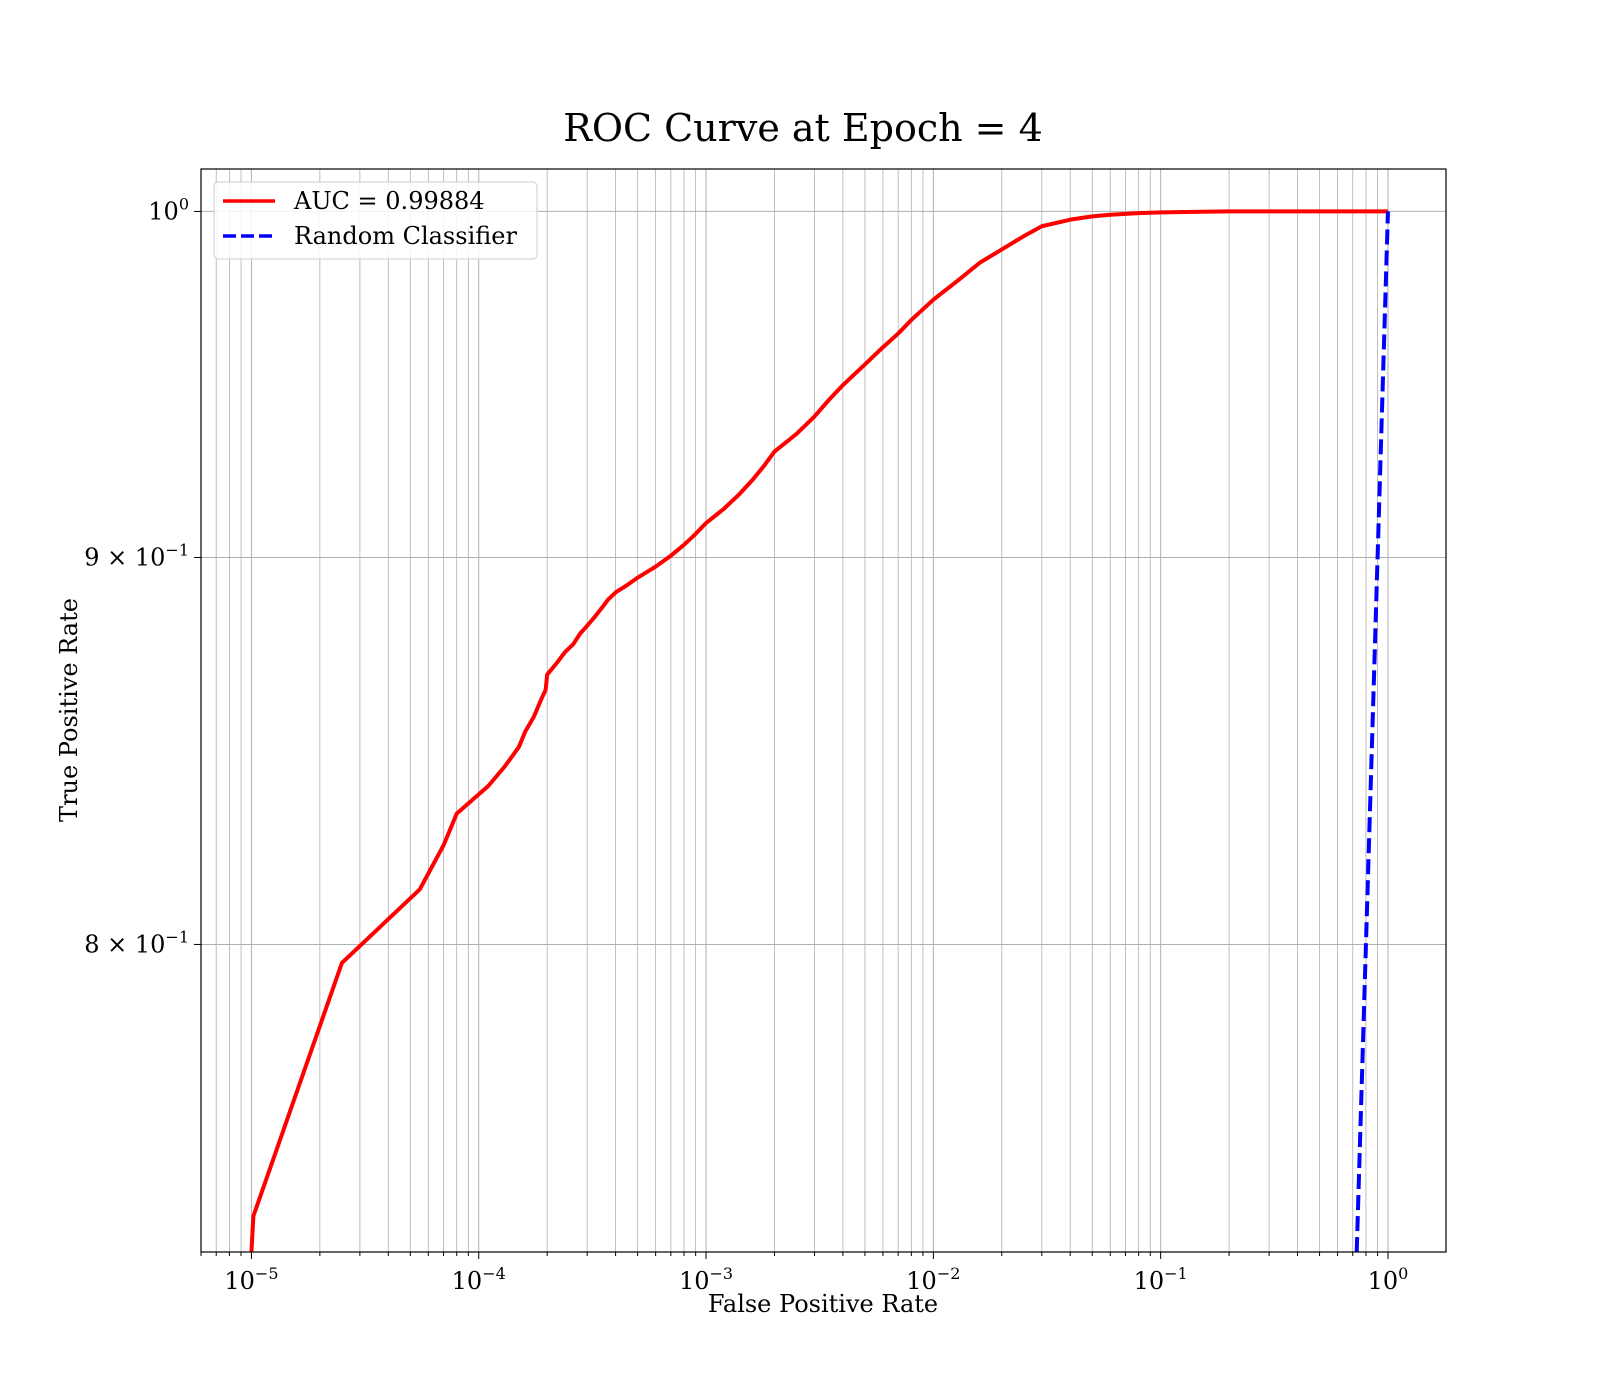 The image size is (1600, 1400). What do you see at coordinates (1388, 1279) in the screenshot?
I see `x-tick-label: 10⁰` at bounding box center [1388, 1279].